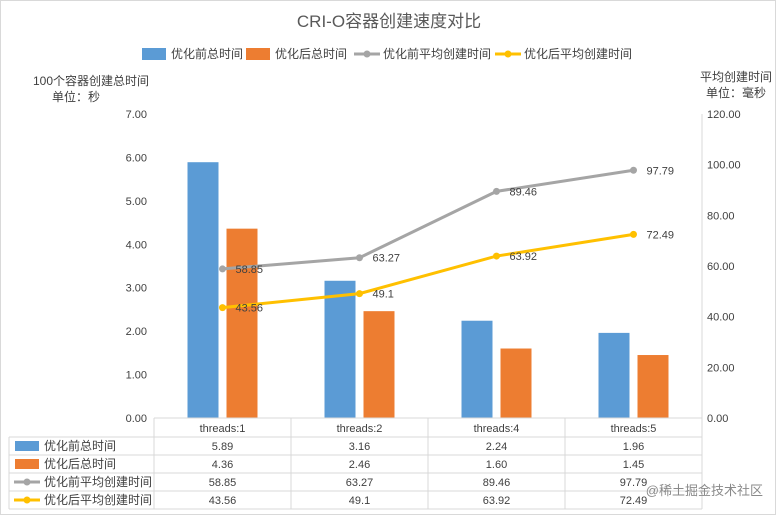  Describe the element at coordinates (717, 419) in the screenshot. I see `right-tick-label: 0.00` at that location.